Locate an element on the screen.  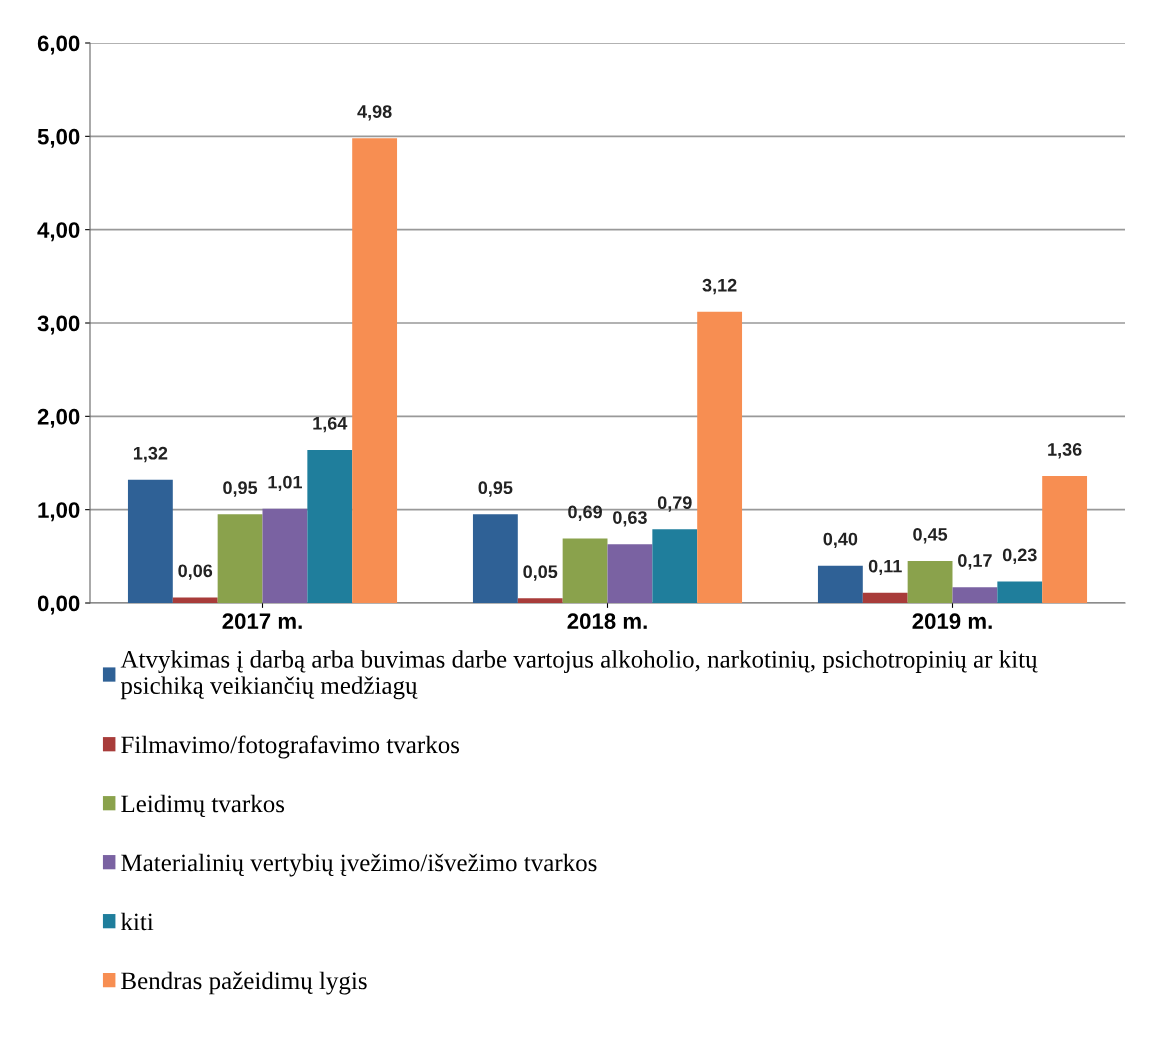
x-tick-label: 2019 m. is located at coordinates (952, 621).